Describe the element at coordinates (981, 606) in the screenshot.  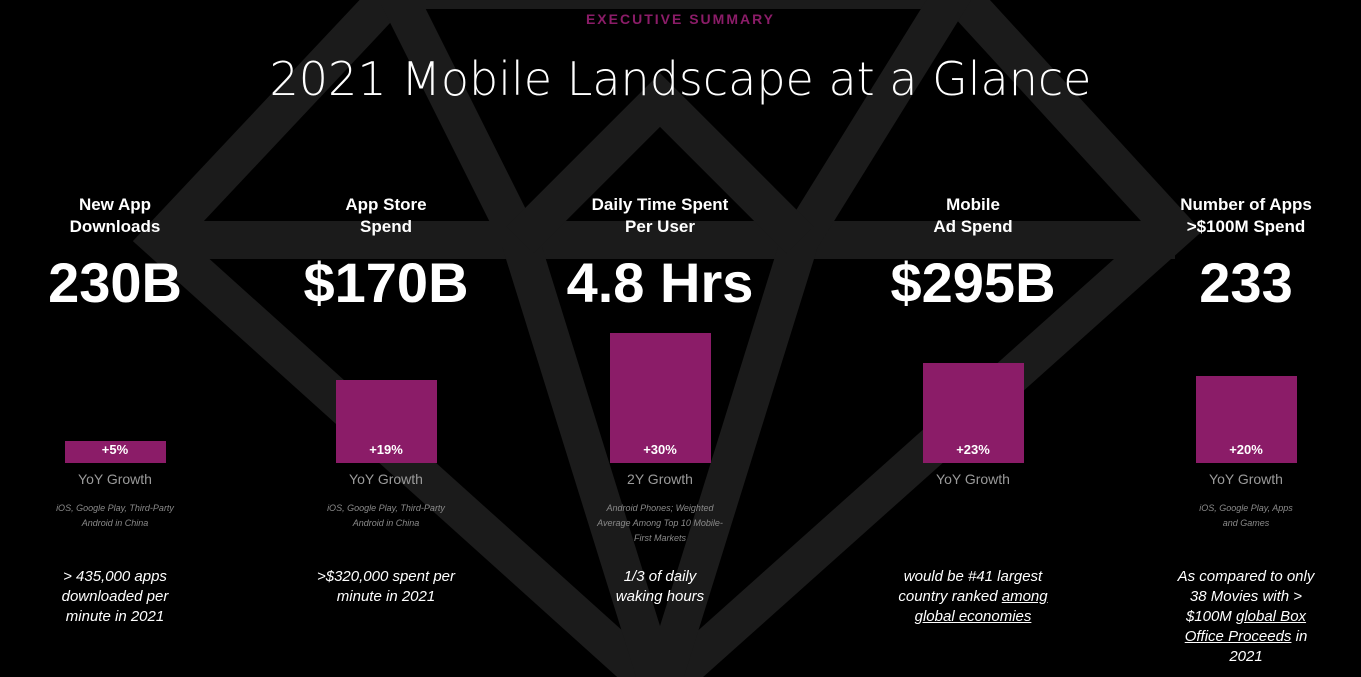
I see `note-text: among global economies` at that location.